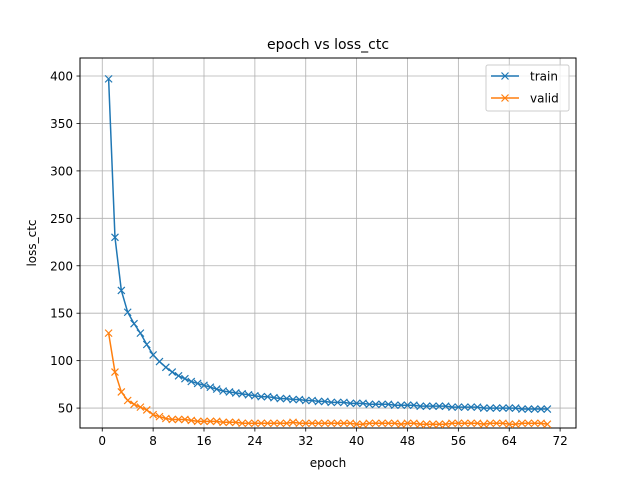 The height and width of the screenshot is (480, 640). I want to click on y-tick-label: 100, so click(61, 361).